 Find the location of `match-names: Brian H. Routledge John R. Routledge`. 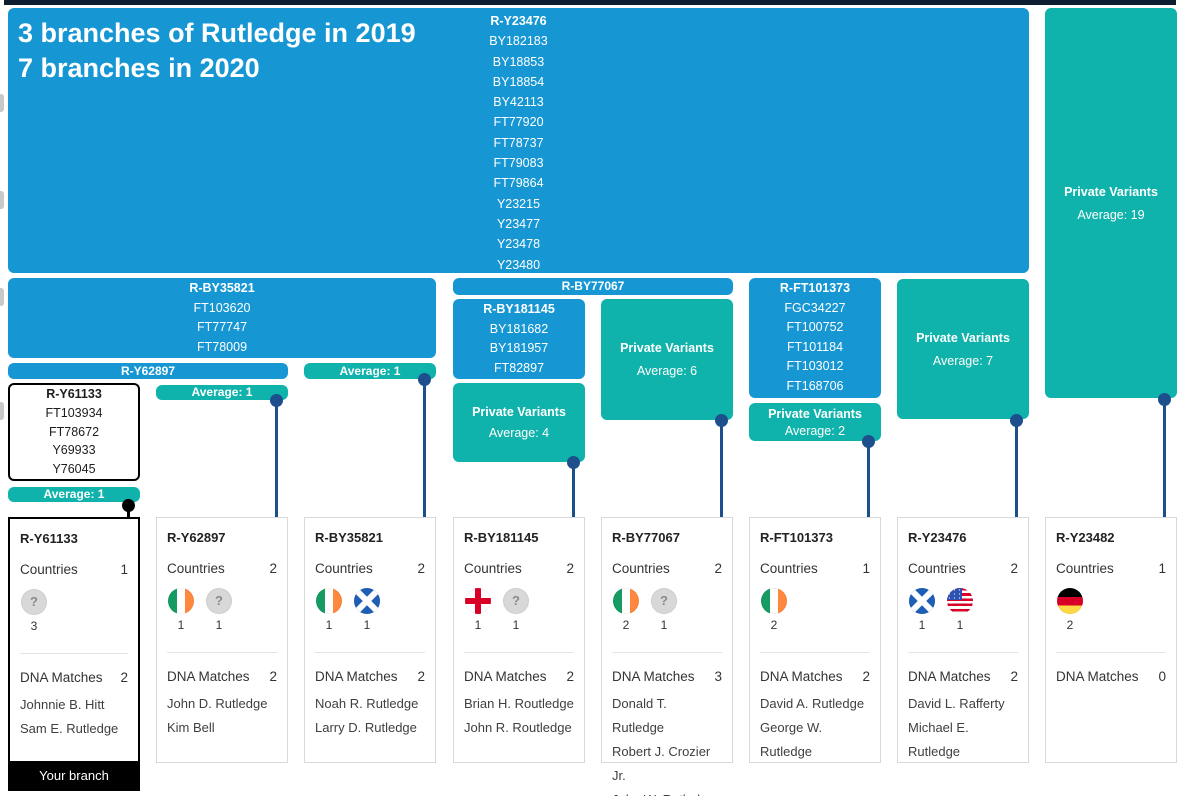

match-names: Brian H. Routledge John R. Routledge is located at coordinates (519, 716).